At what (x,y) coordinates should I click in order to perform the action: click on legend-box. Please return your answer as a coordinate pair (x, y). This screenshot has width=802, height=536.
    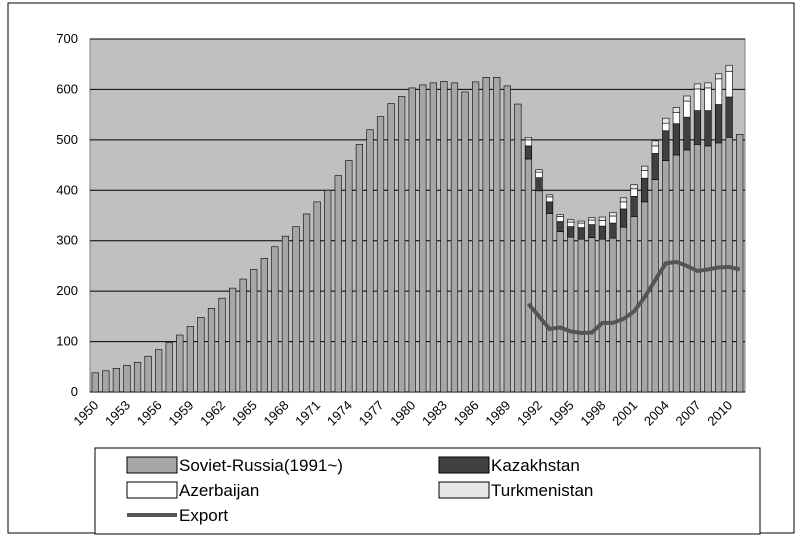
    Looking at the image, I should click on (427, 491).